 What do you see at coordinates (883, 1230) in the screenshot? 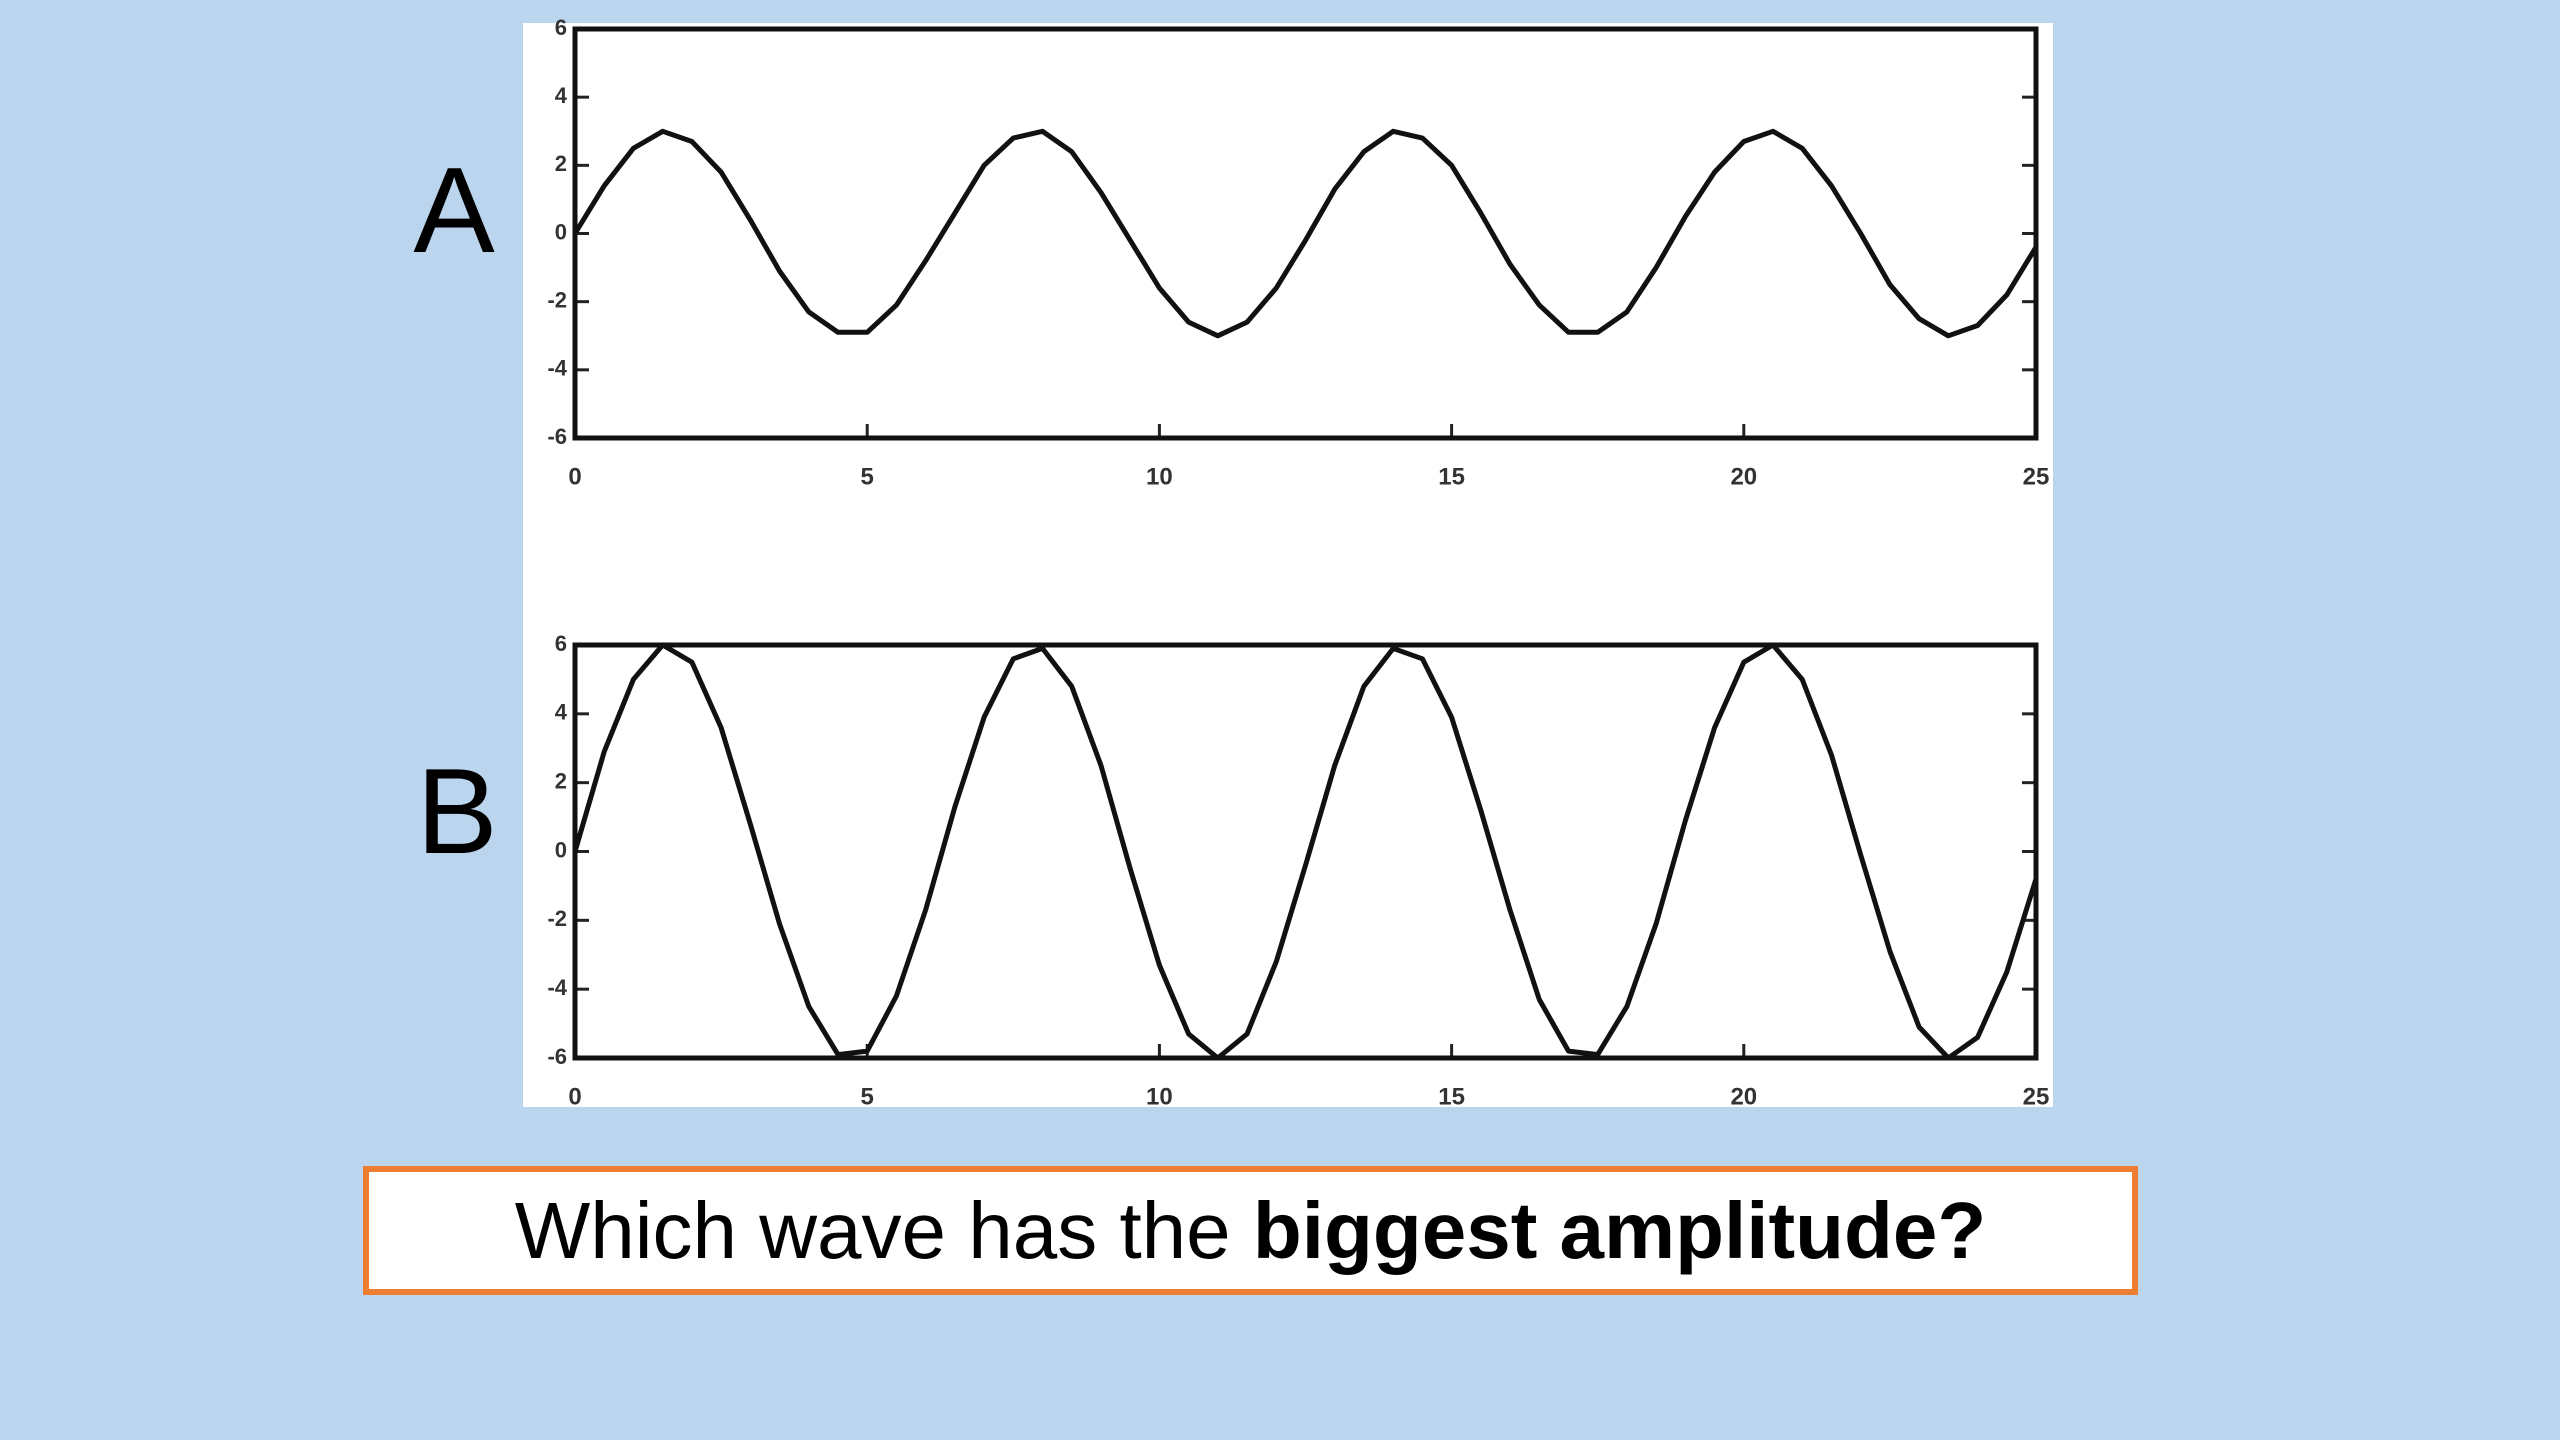
I see `question-text: Which wave has the` at bounding box center [883, 1230].